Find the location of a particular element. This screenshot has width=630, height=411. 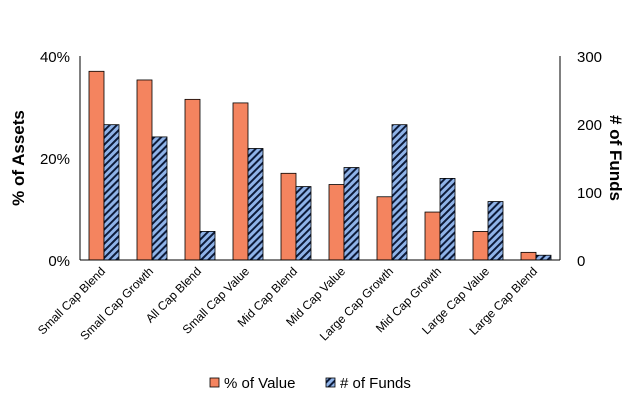

right-tick-label: 100 is located at coordinates (589, 193).